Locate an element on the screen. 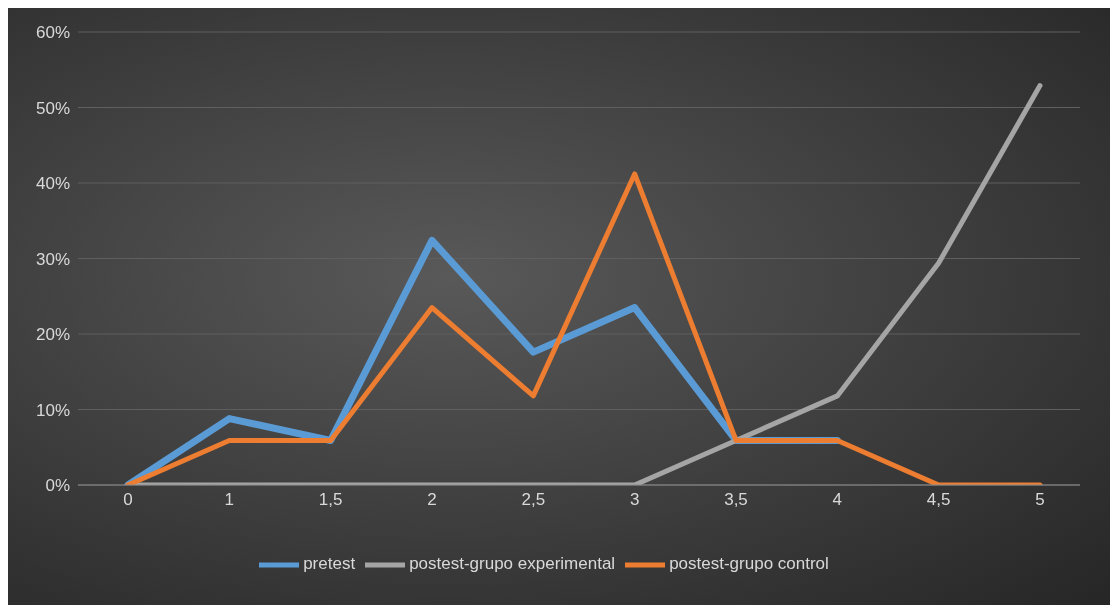 This screenshot has width=1118, height=613. y-tick-label: 40% is located at coordinates (52, 184).